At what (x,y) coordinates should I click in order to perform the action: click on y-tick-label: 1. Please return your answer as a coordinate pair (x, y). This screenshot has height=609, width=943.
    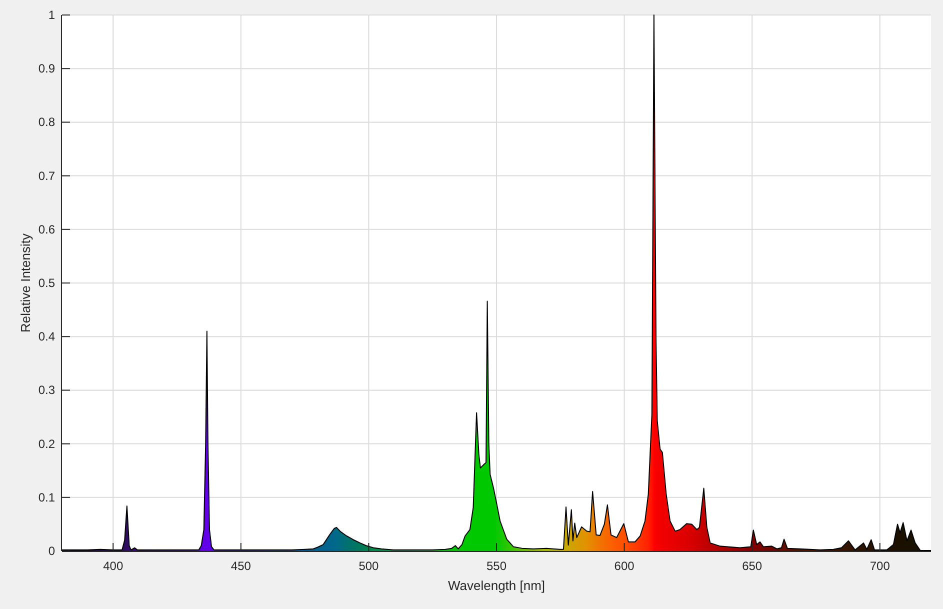
    Looking at the image, I should click on (52, 15).